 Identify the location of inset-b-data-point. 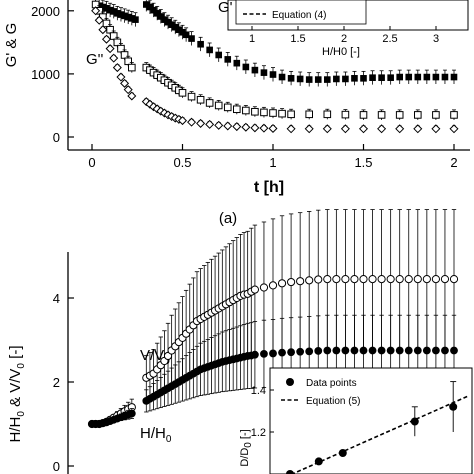
(290, 472).